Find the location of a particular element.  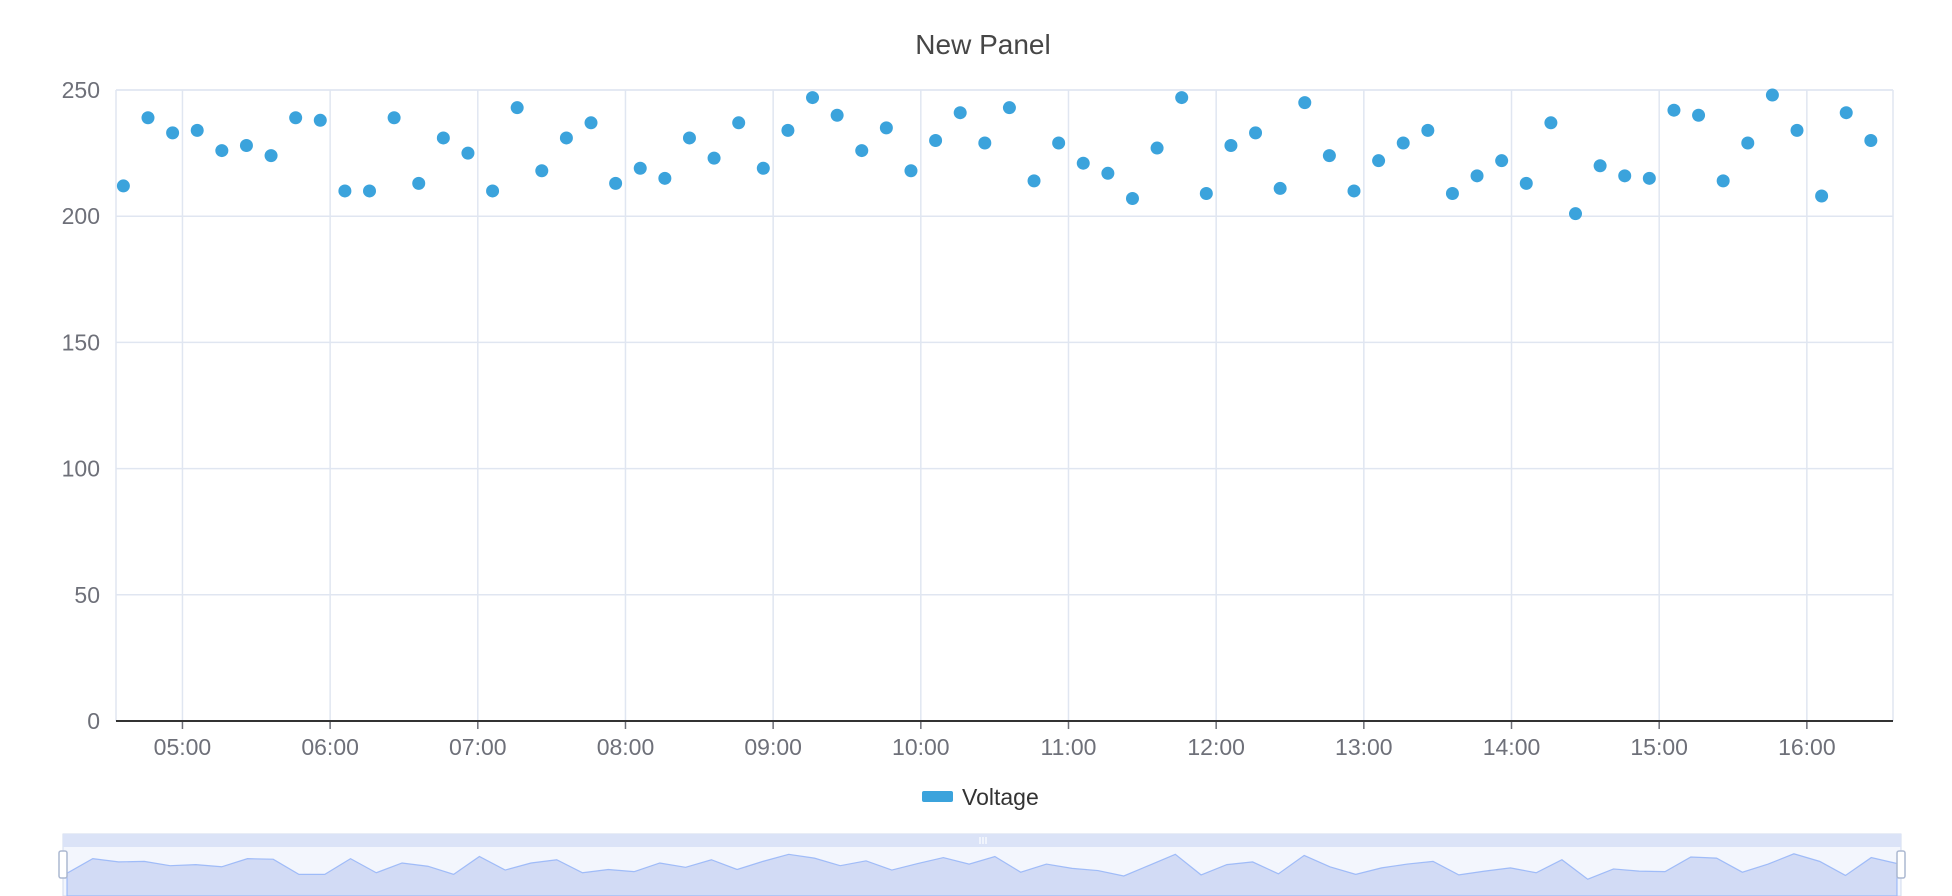

y-tick-label: 100 is located at coordinates (81, 469).